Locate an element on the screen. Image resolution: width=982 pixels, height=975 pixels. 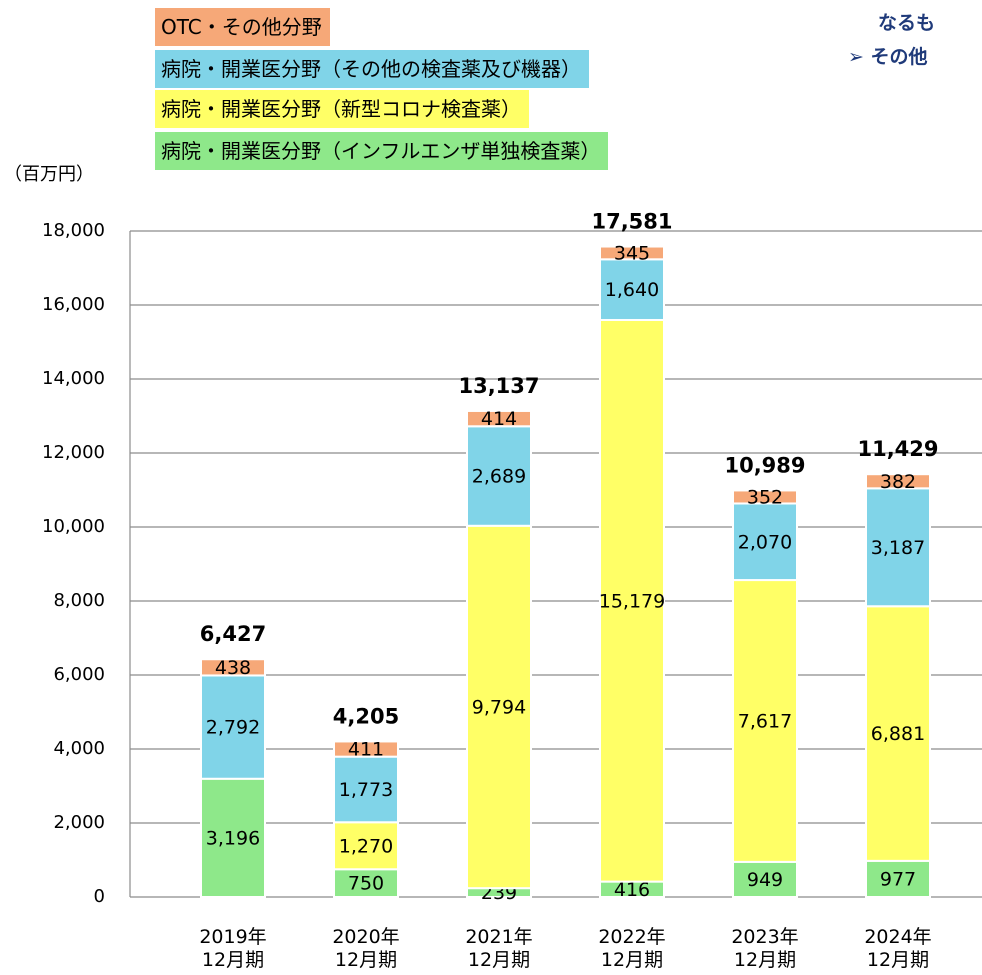
value-label: 3,187 is located at coordinates (898, 548).